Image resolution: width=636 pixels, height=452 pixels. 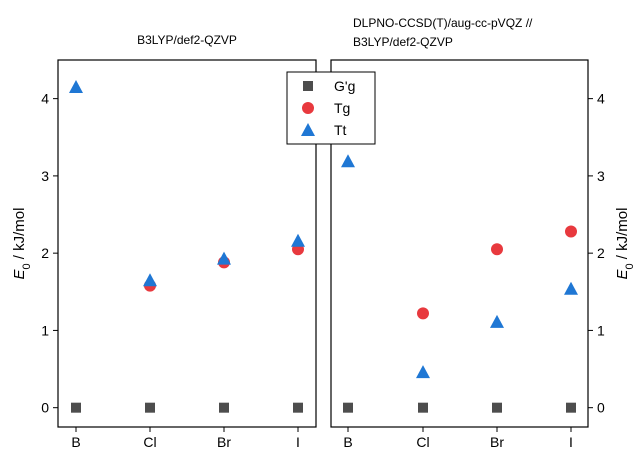 What do you see at coordinates (443, 23) in the screenshot?
I see `panel-title-line: DLPNO-CCSD(T)/aug-cc-pVQZ //` at bounding box center [443, 23].